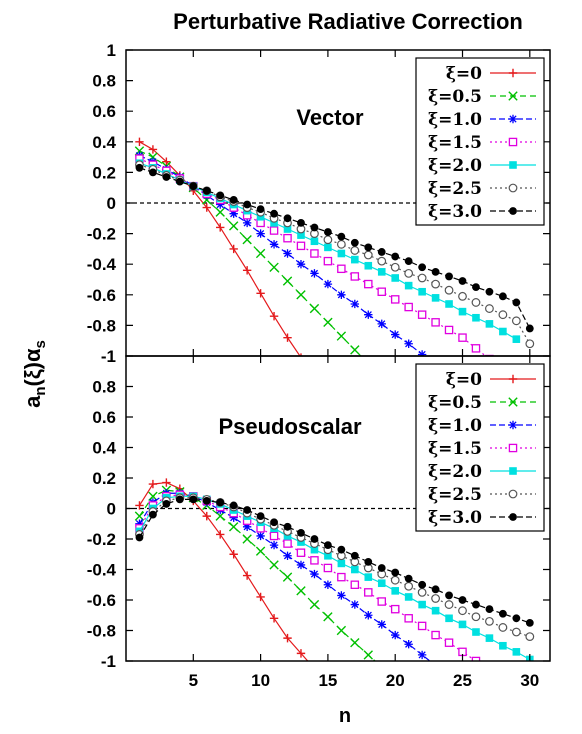 Image resolution: width=582 pixels, height=734 pixels. Describe the element at coordinates (101, 325) in the screenshot. I see `panel-vector-y-tick-label-9: -0.8` at that location.